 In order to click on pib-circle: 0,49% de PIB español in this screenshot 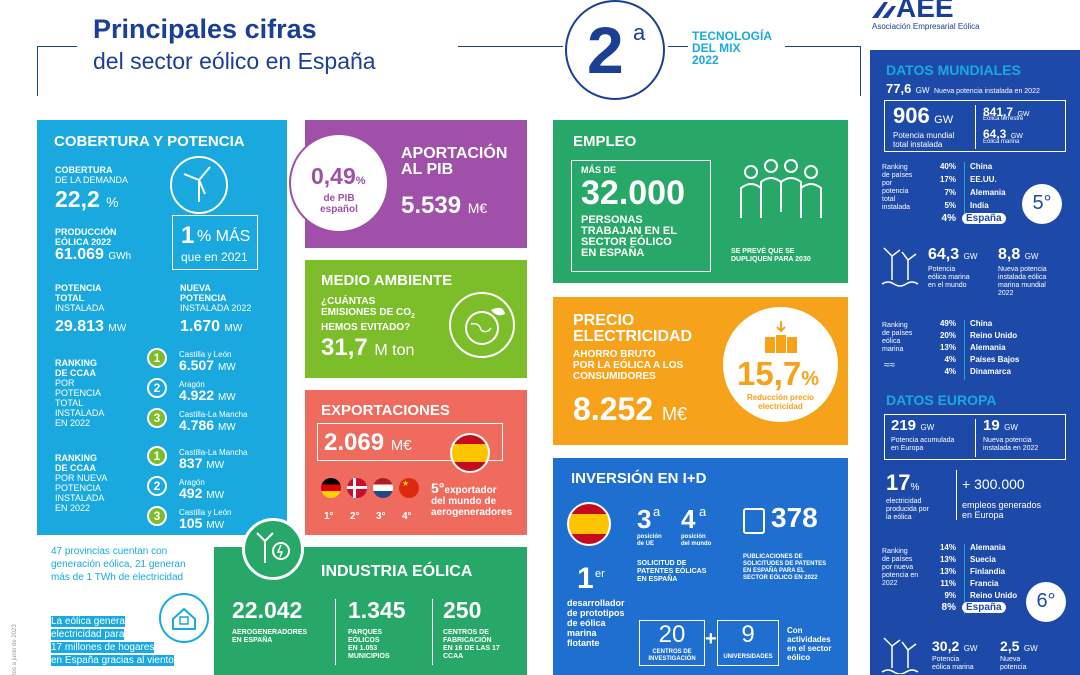, I will do `click(339, 183)`.